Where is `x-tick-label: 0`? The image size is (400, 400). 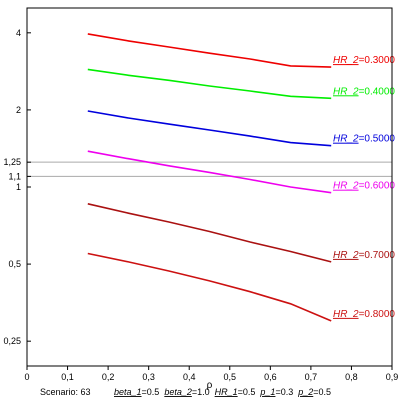 x-tick-label: 0 is located at coordinates (26, 377).